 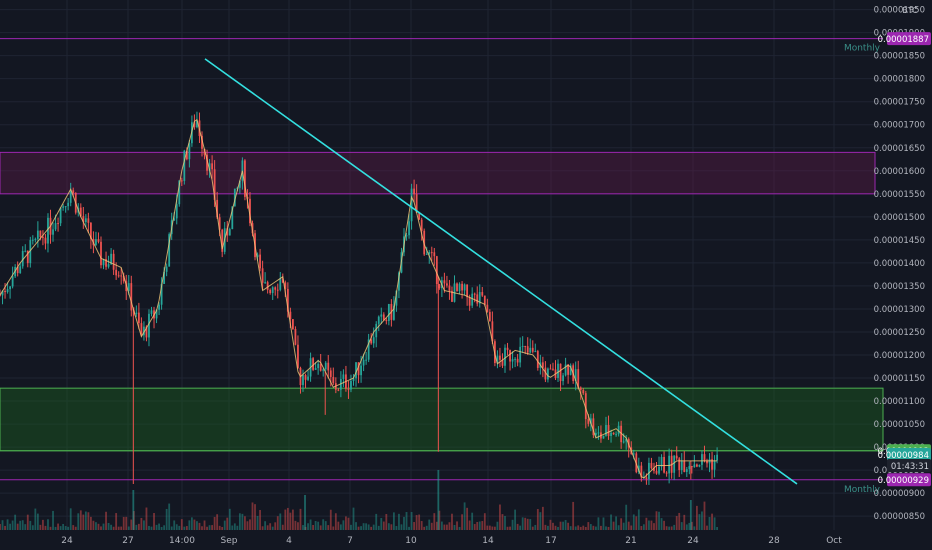 I want to click on currency-label: BTC, so click(x=910, y=10).